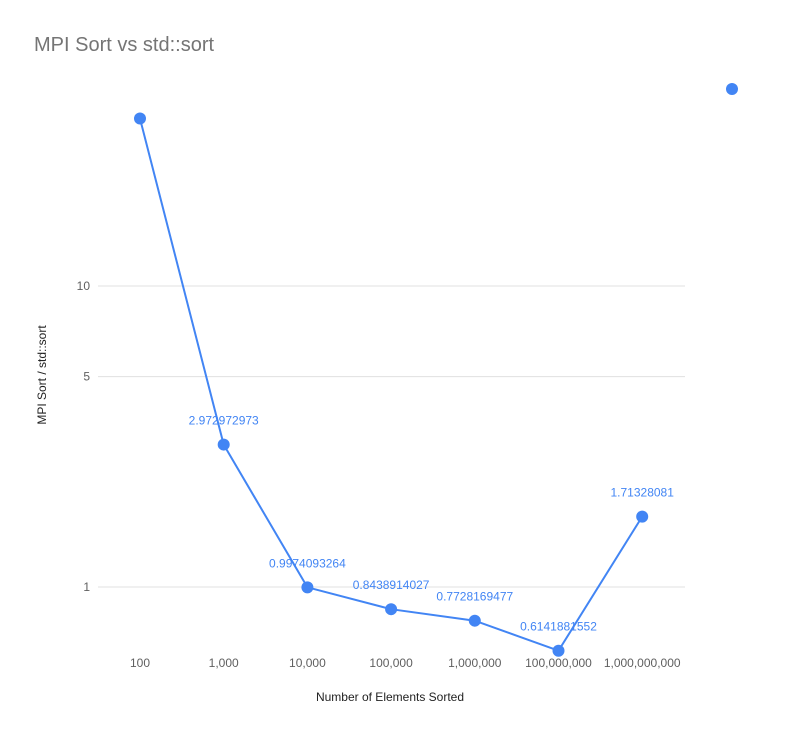  What do you see at coordinates (307, 663) in the screenshot?
I see `x-tick-label: 10,000` at bounding box center [307, 663].